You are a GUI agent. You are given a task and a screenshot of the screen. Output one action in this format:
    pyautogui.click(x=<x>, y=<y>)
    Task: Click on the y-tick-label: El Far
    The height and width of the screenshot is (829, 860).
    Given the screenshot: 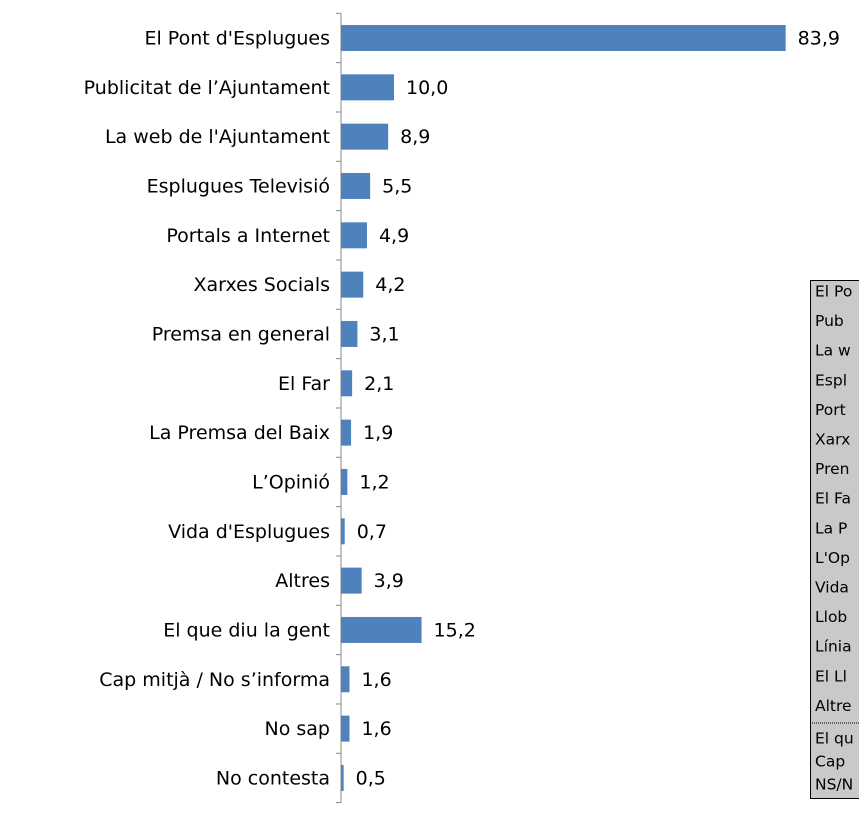 What is the action you would take?
    pyautogui.click(x=304, y=384)
    